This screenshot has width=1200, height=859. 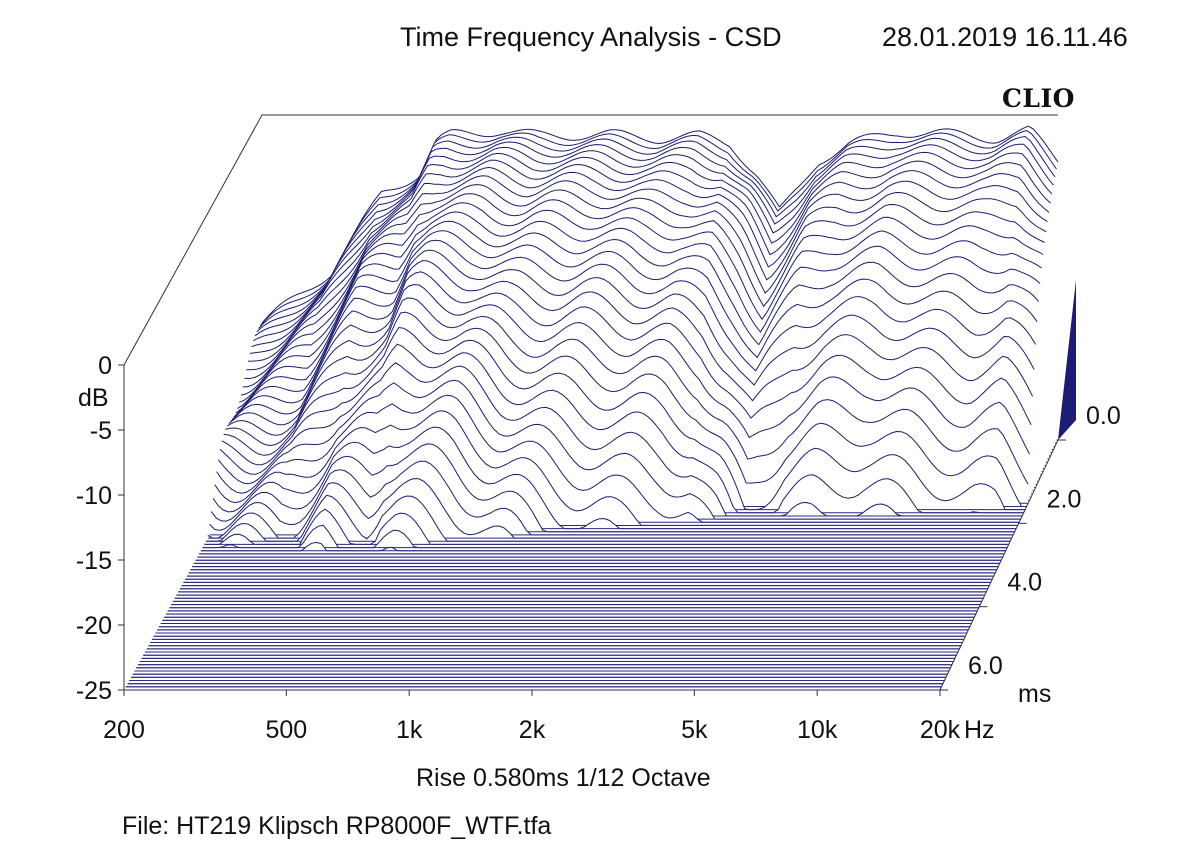 What do you see at coordinates (694, 730) in the screenshot?
I see `x-tick-label: 5k` at bounding box center [694, 730].